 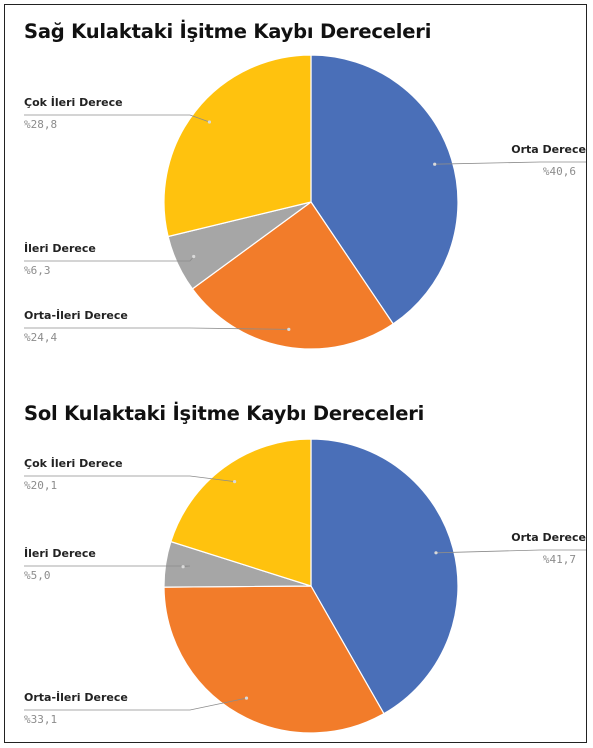 What do you see at coordinates (559, 171) in the screenshot?
I see `slice-value-orta-derece-0: %40,6` at bounding box center [559, 171].